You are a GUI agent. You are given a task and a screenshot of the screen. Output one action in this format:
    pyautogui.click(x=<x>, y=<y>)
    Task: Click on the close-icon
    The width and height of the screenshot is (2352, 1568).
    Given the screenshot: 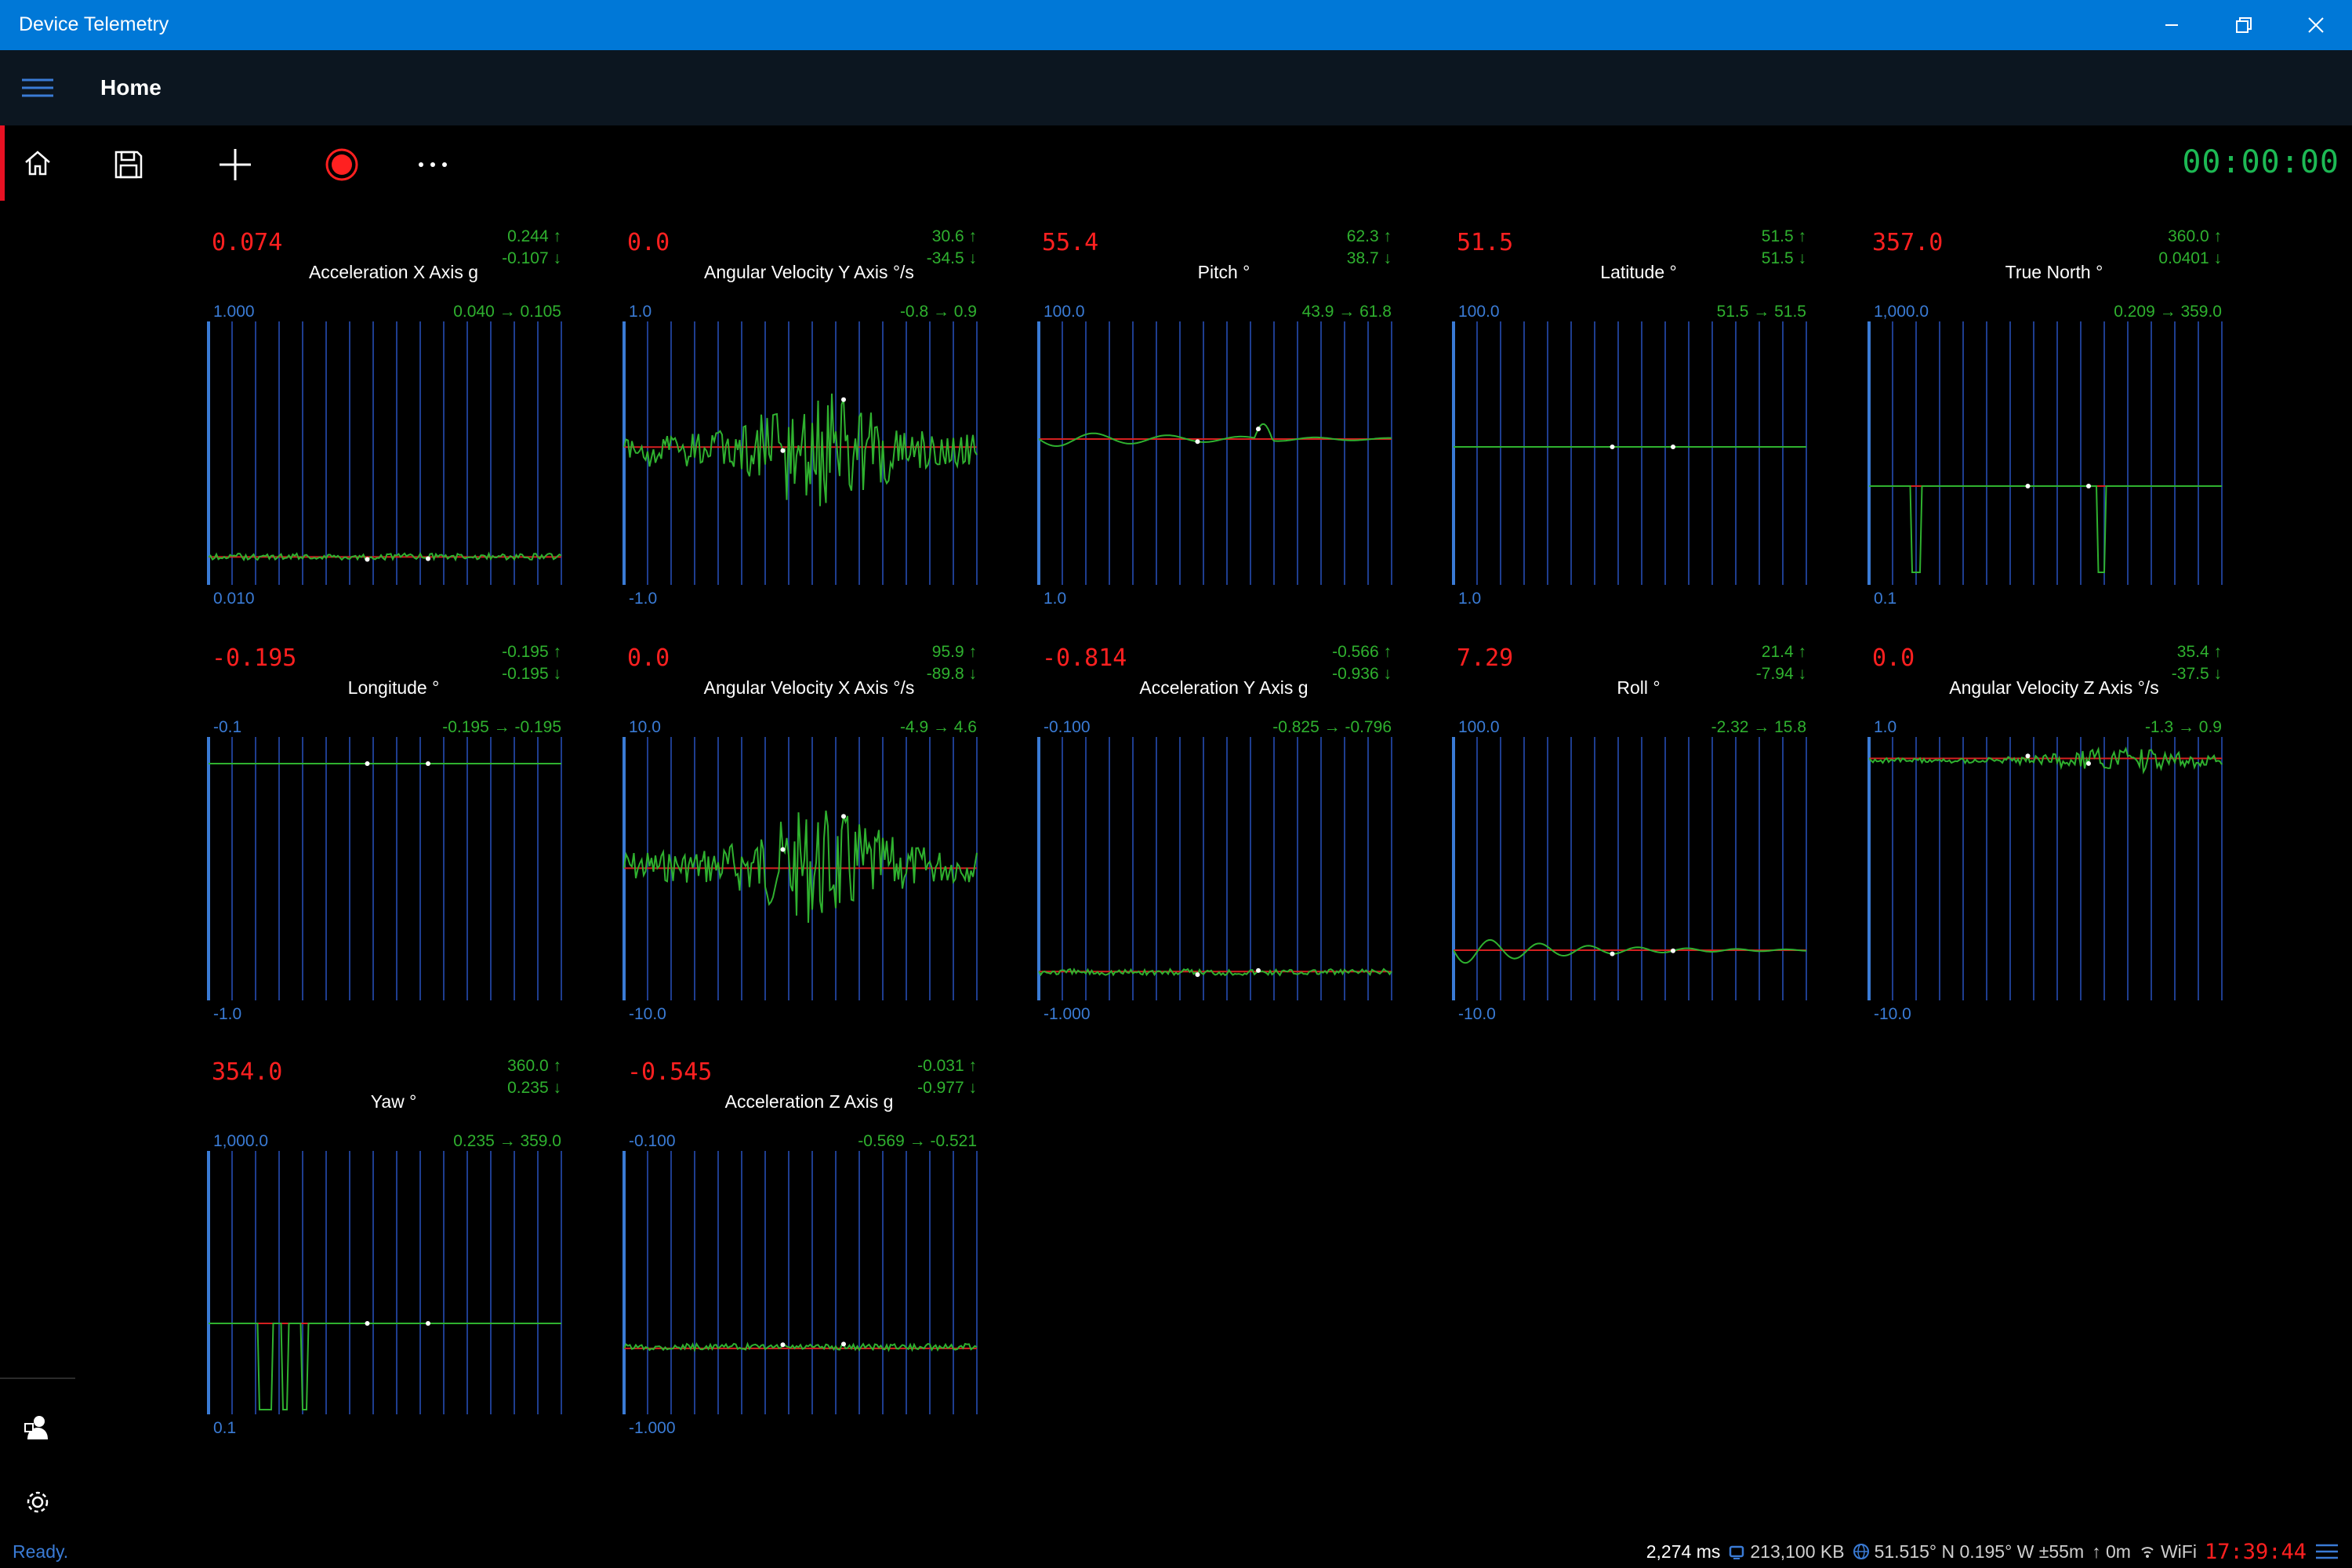 What is the action you would take?
    pyautogui.click(x=2316, y=25)
    